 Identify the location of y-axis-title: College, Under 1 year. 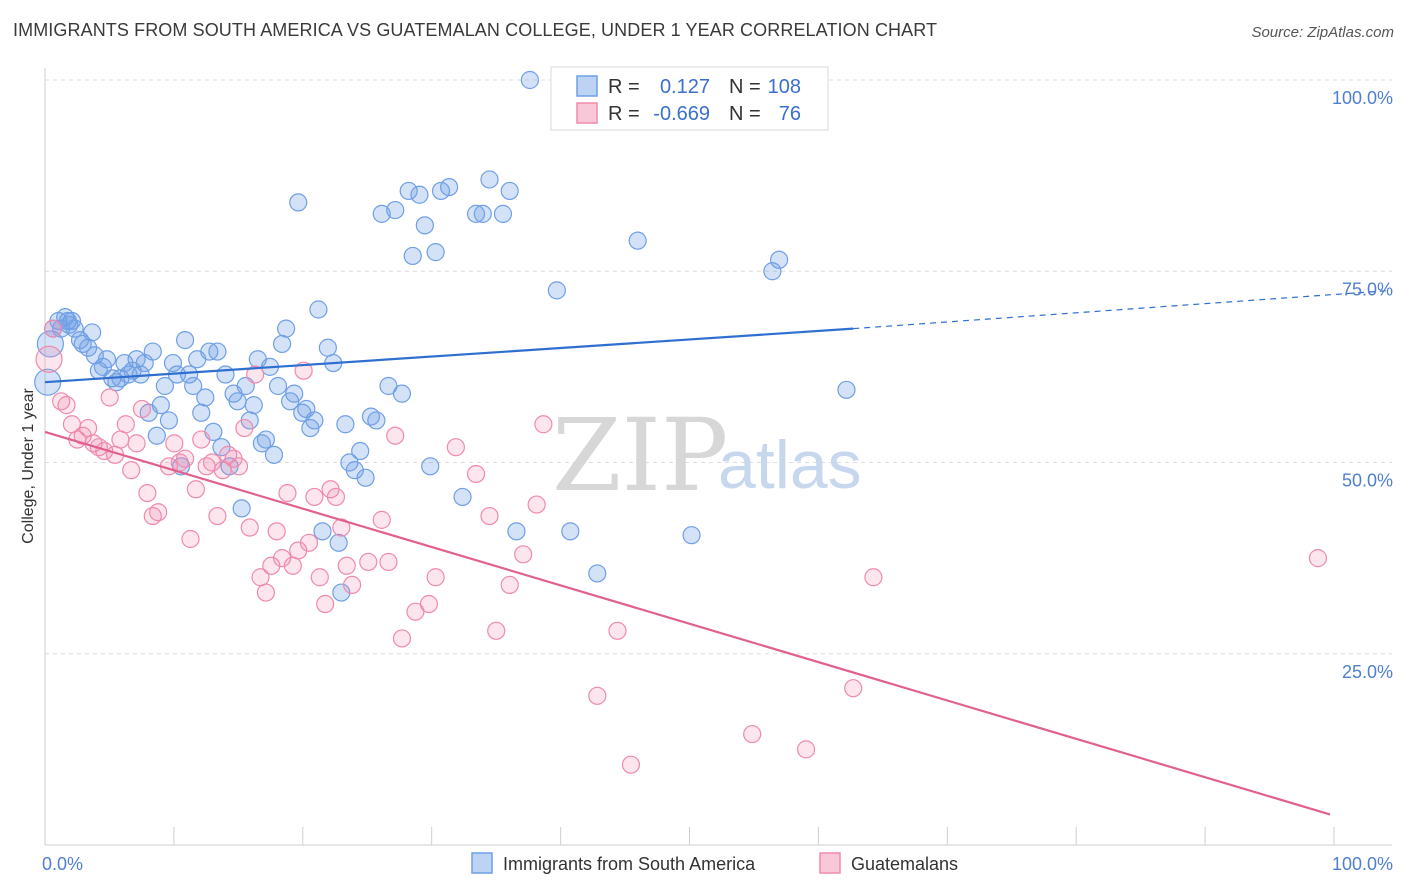
(28, 466).